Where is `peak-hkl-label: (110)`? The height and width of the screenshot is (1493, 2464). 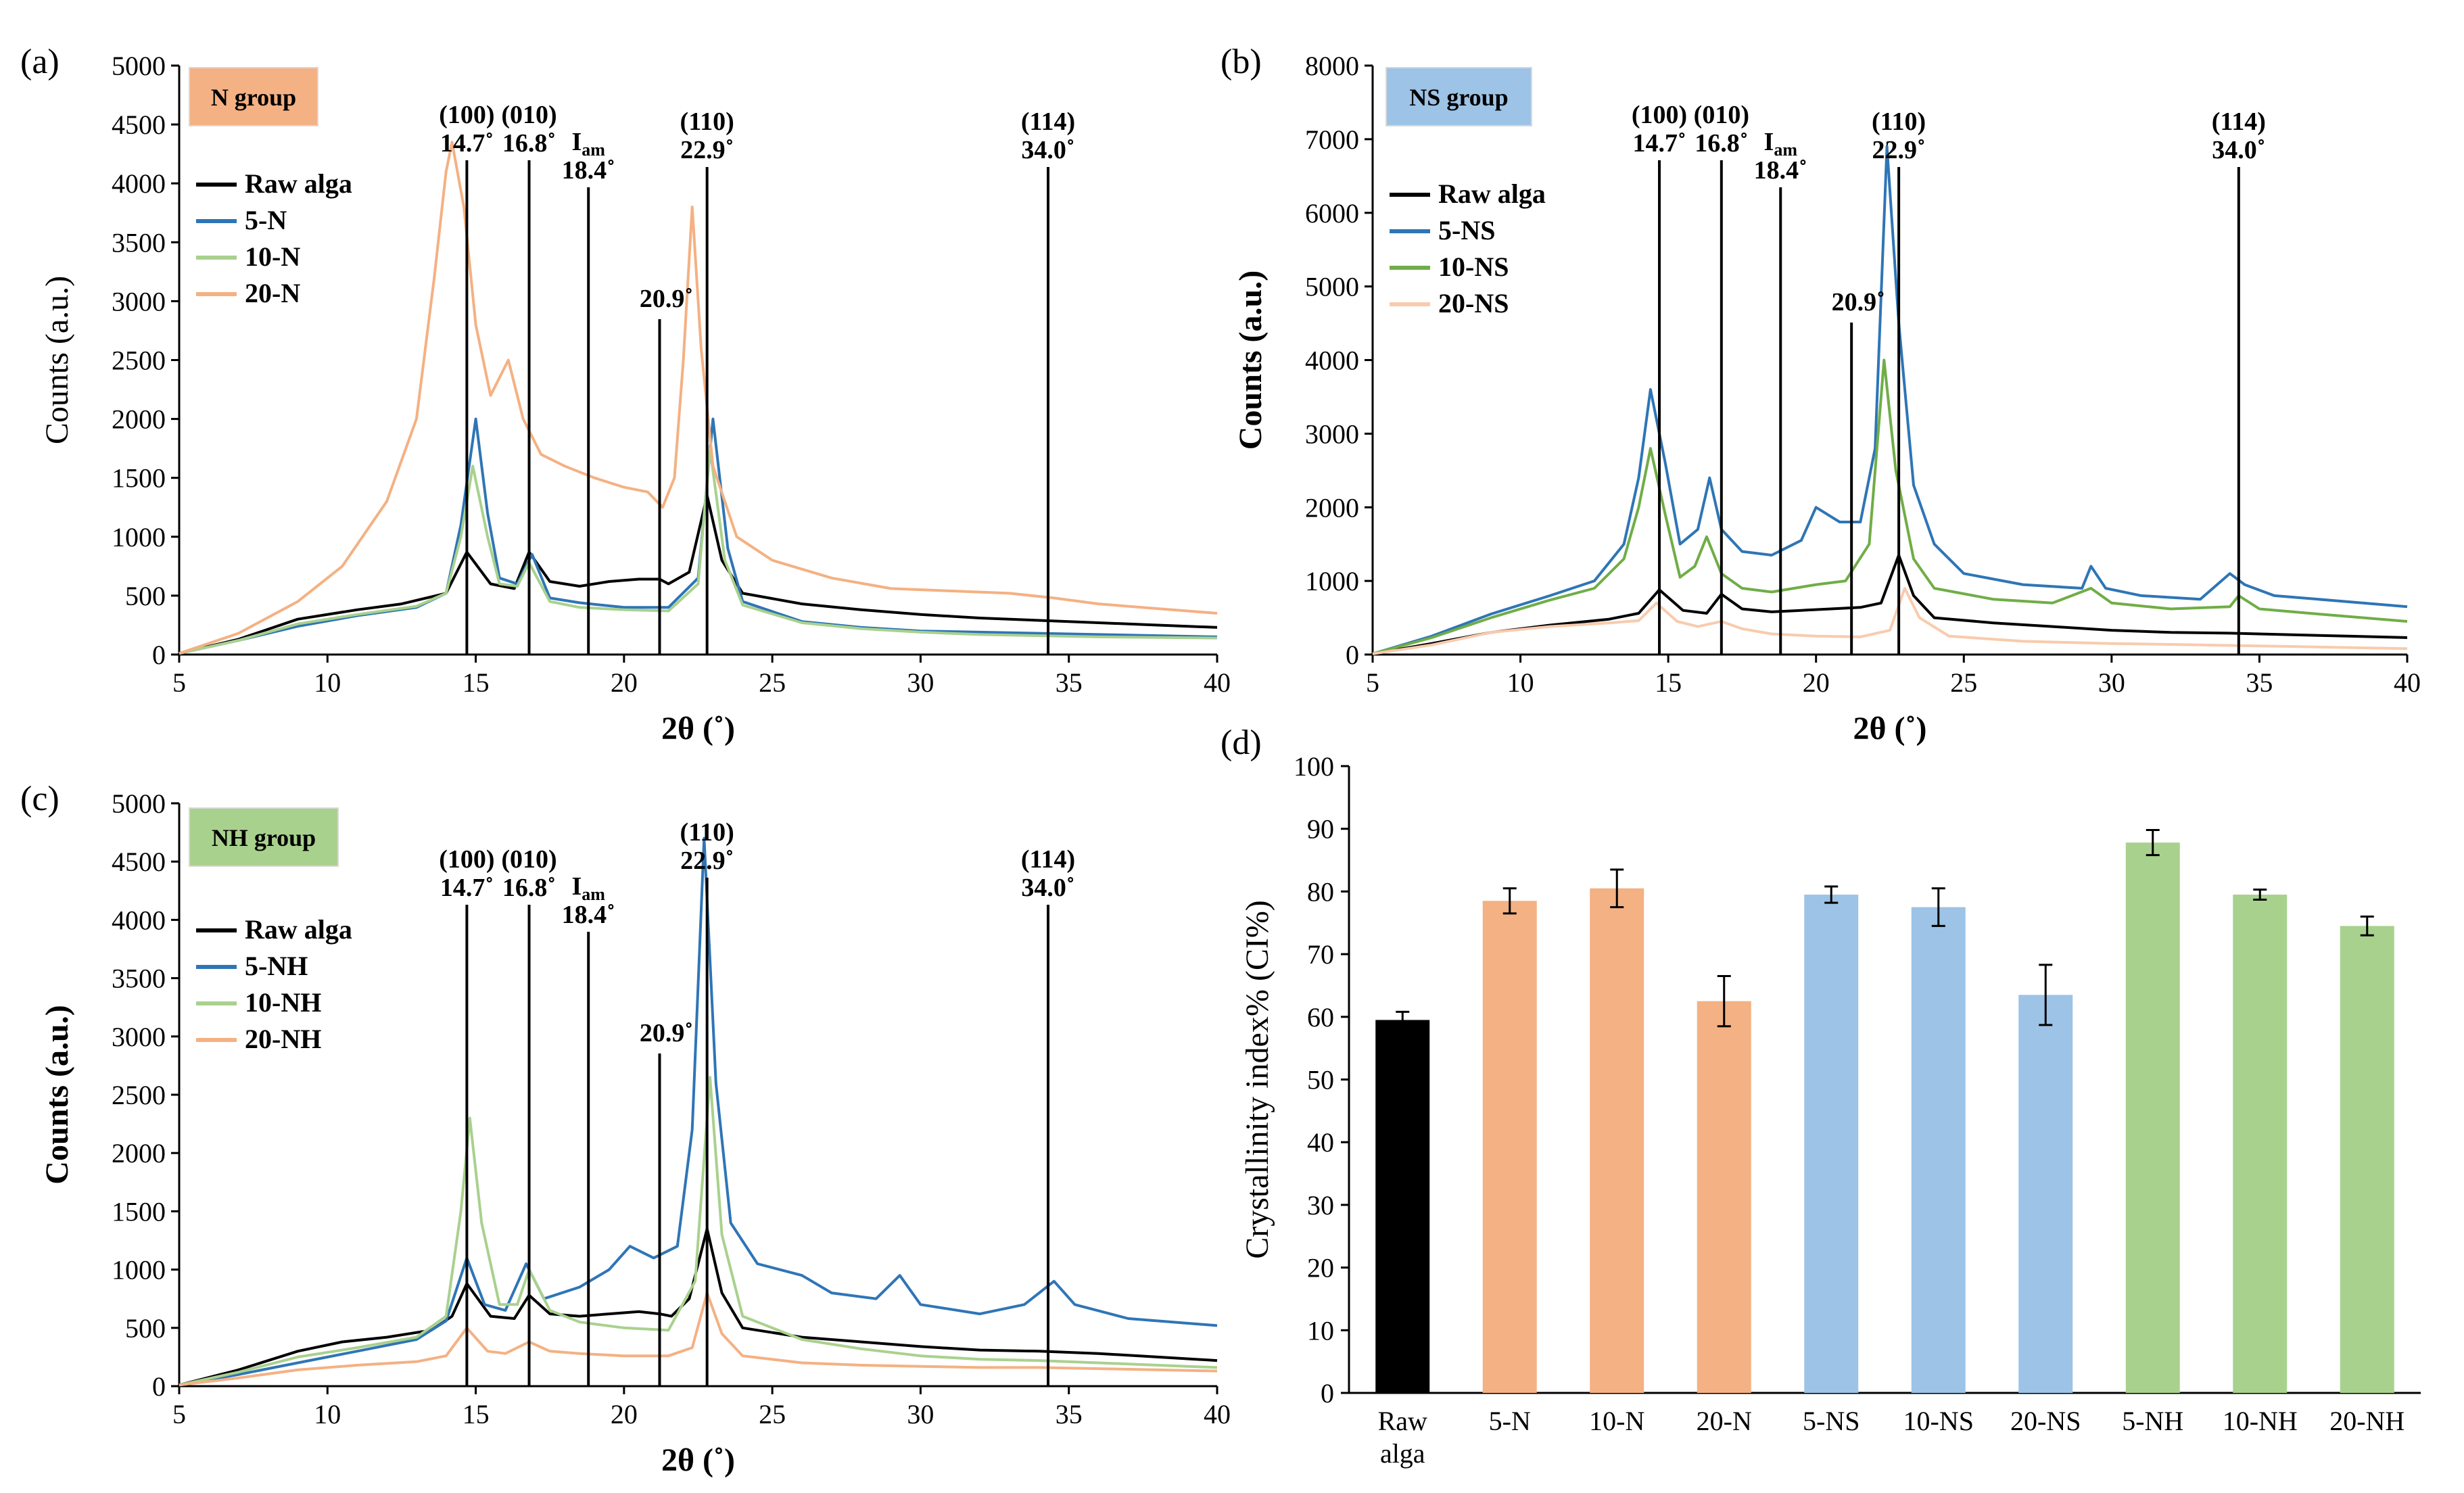 peak-hkl-label: (110) is located at coordinates (707, 122).